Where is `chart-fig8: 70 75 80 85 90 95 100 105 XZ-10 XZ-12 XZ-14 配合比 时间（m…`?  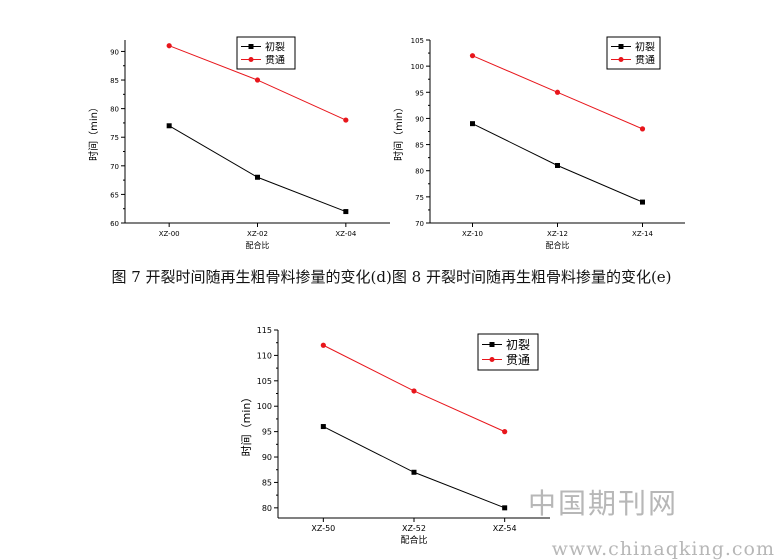
chart-fig8: 70 75 80 85 90 95 100 105 XZ-10 XZ-12 XZ-14 配合比 时间（m… is located at coordinates (538, 143).